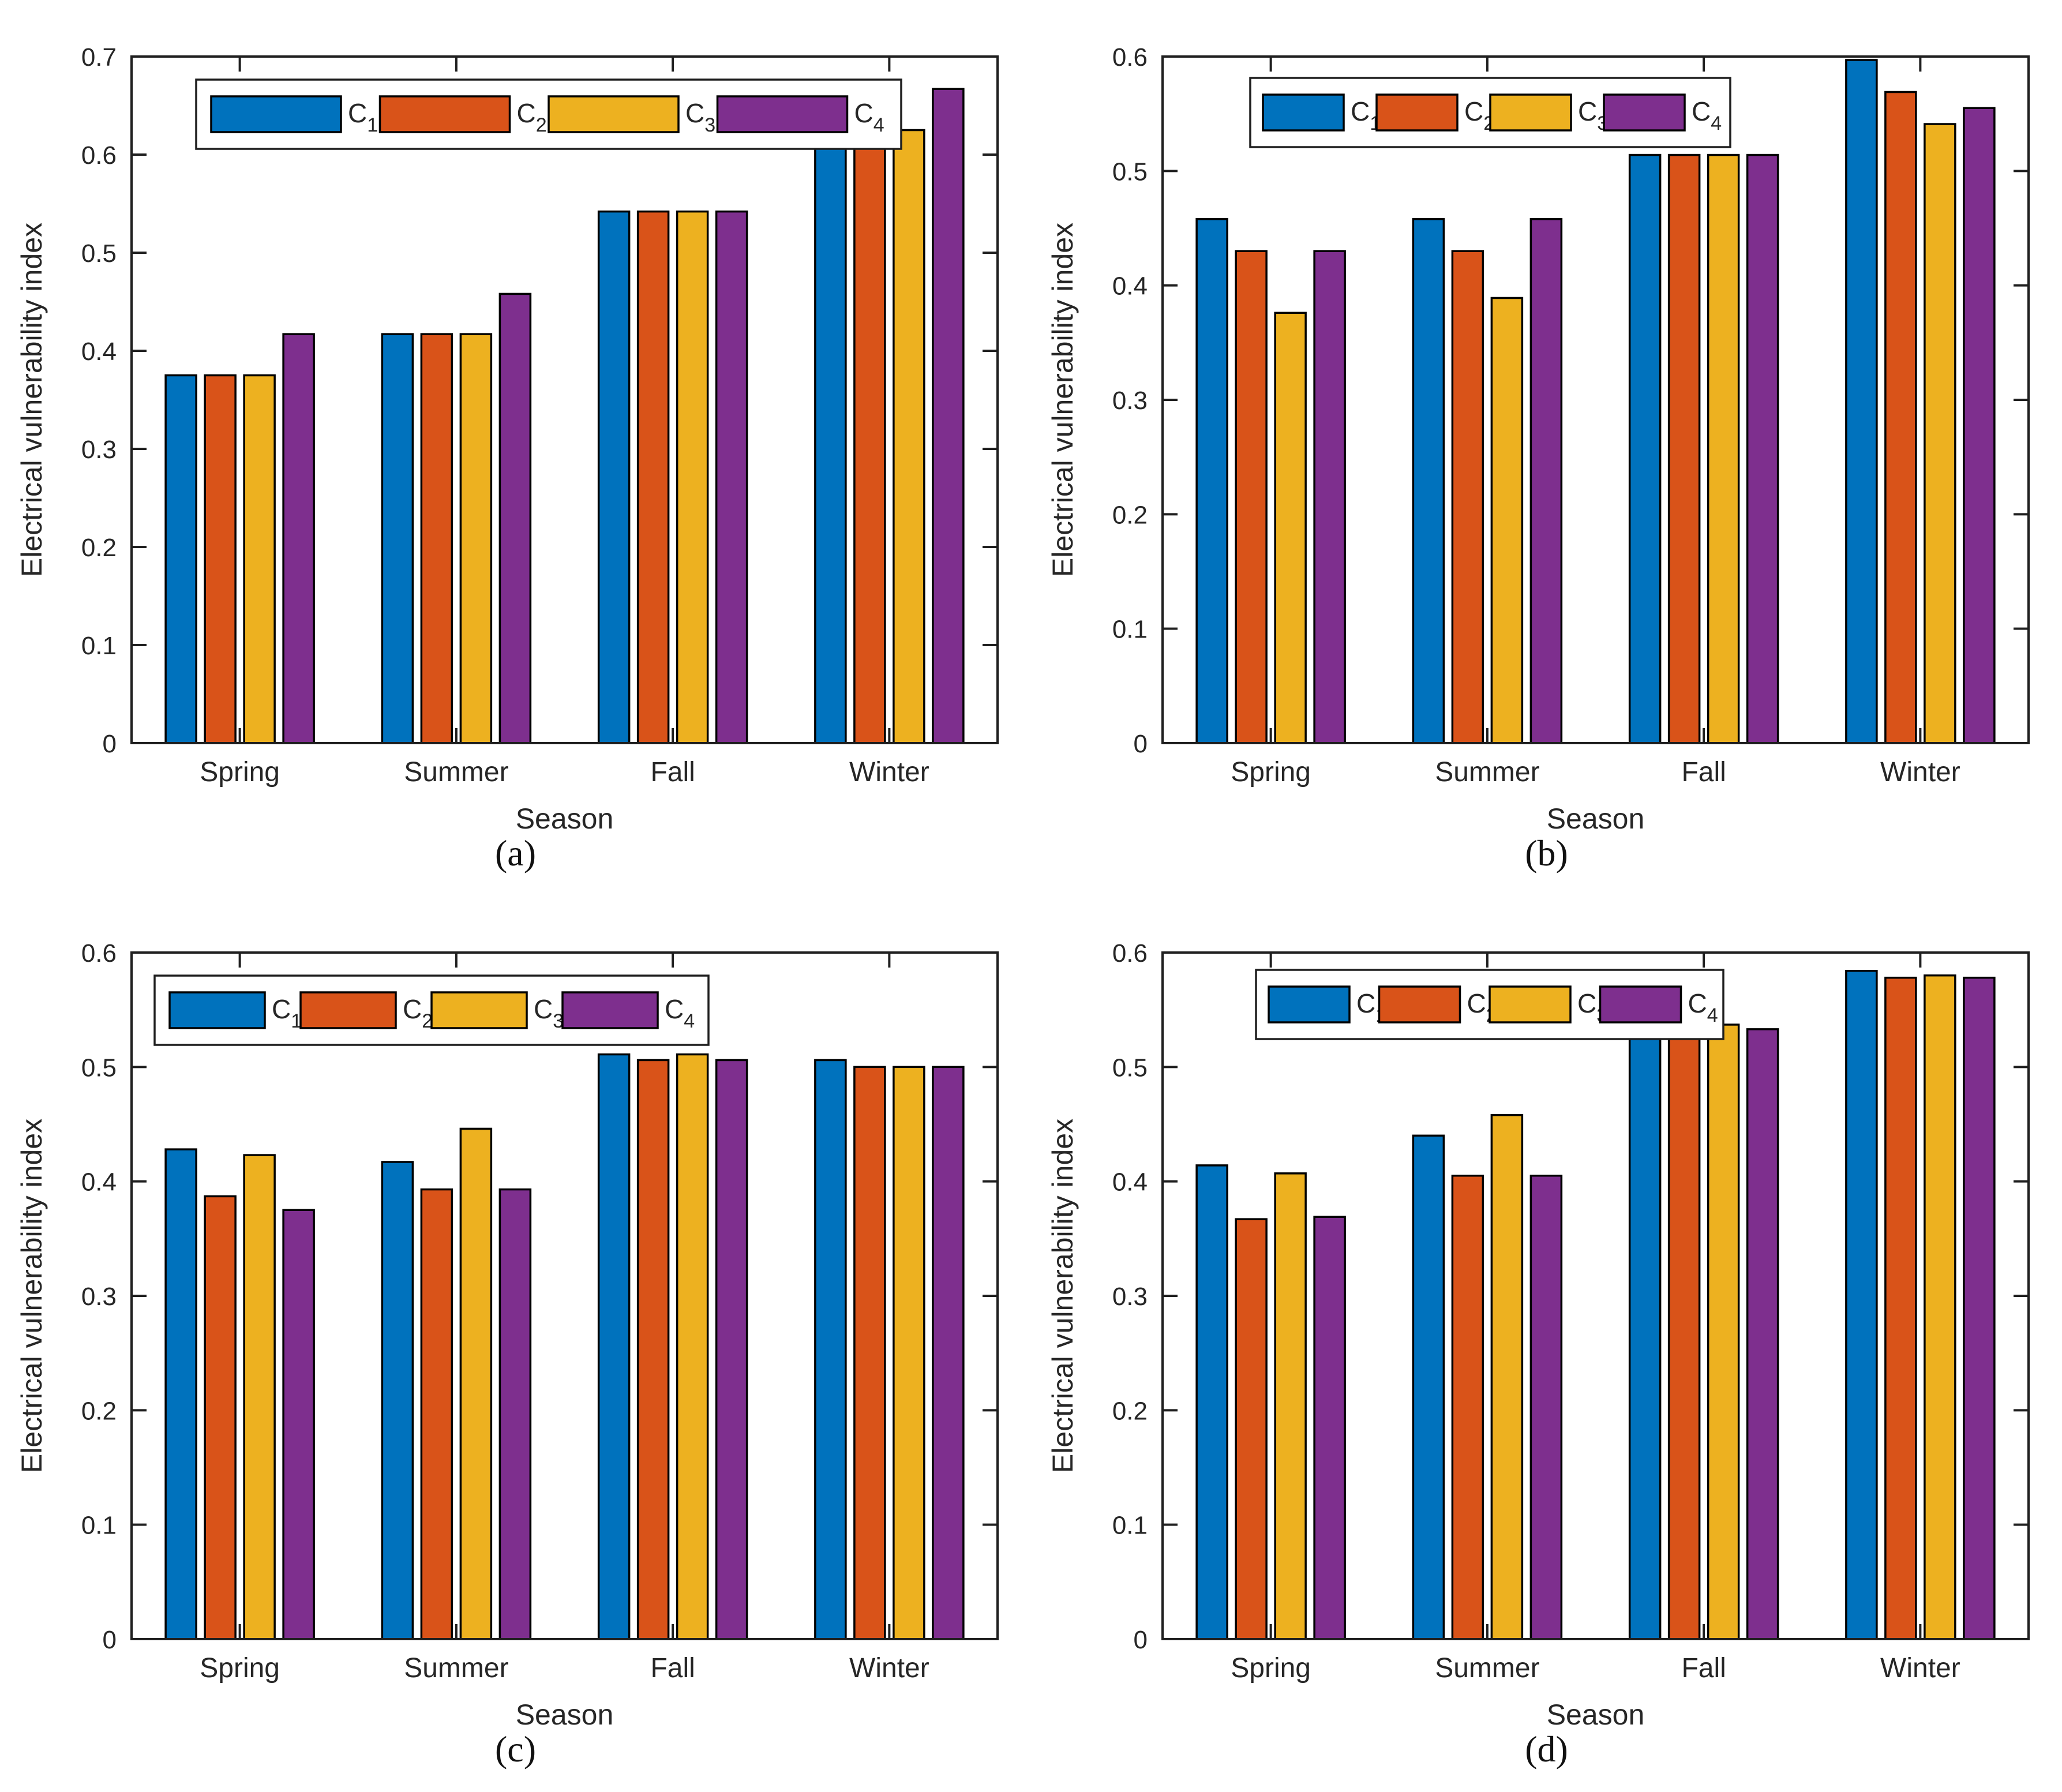  Describe the element at coordinates (436, 538) in the screenshot. I see `bar-a-summer-c2` at that location.